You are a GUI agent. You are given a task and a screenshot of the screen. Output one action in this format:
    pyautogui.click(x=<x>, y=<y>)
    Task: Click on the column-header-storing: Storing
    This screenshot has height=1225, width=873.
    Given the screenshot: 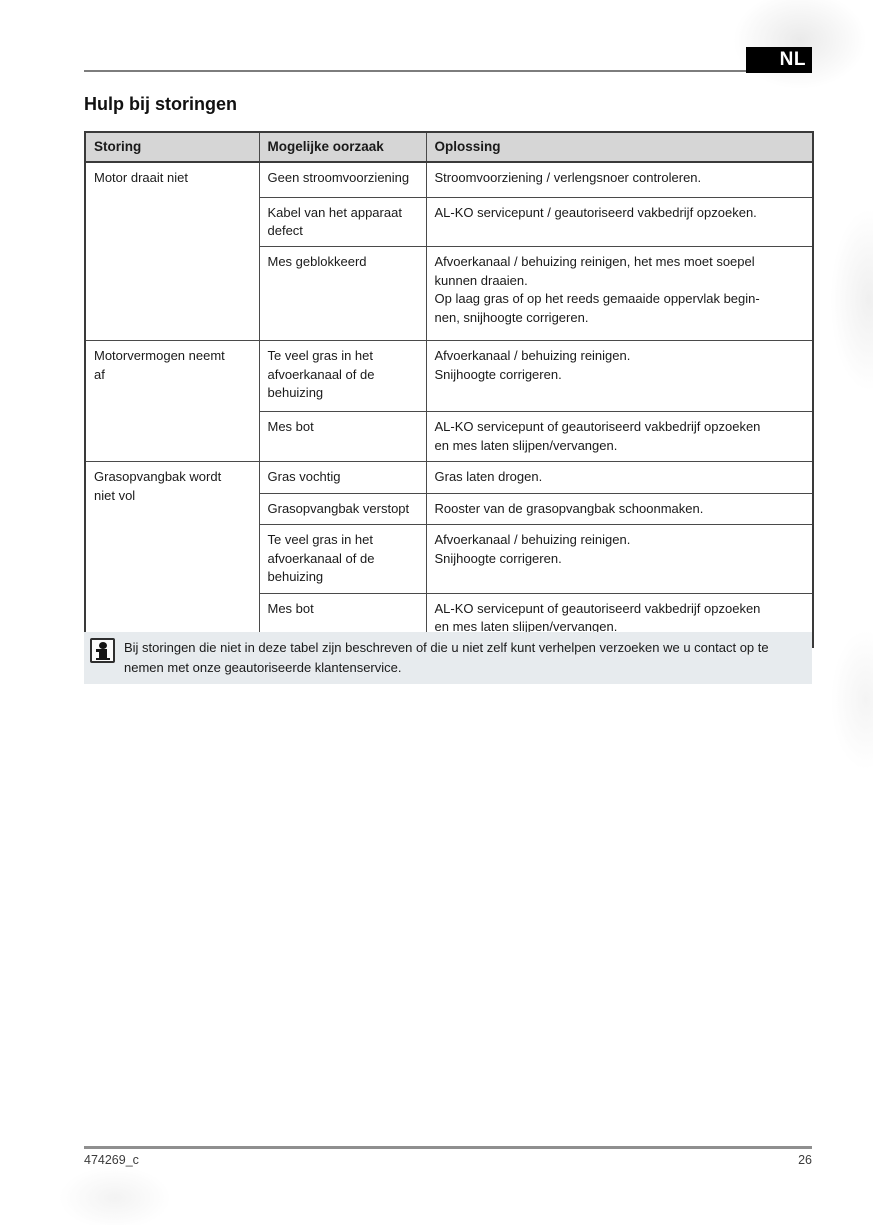 What is the action you would take?
    pyautogui.click(x=172, y=147)
    